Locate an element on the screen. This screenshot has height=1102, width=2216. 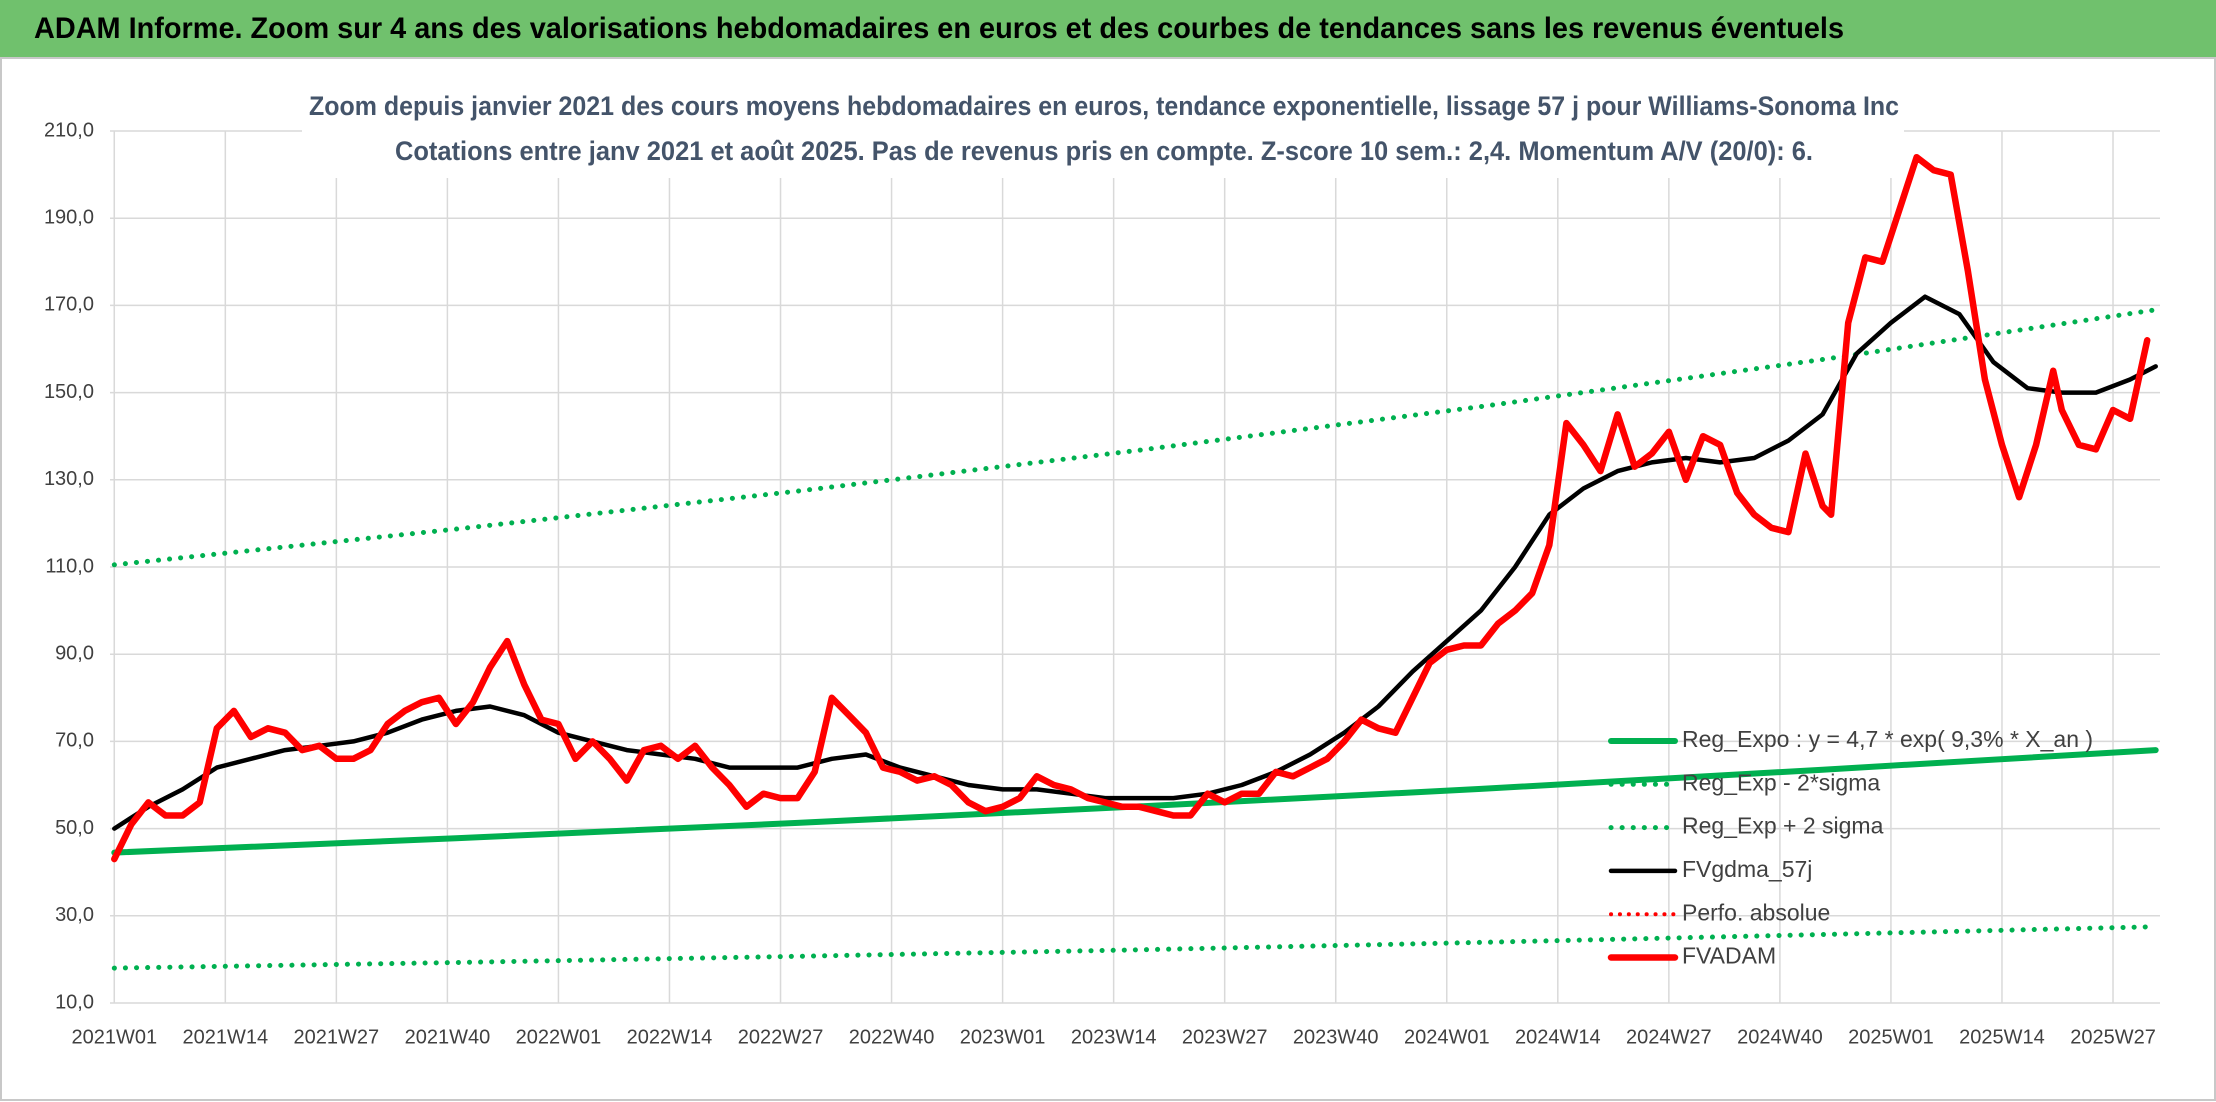
x-tick-label: 2021W40 is located at coordinates (448, 1037).